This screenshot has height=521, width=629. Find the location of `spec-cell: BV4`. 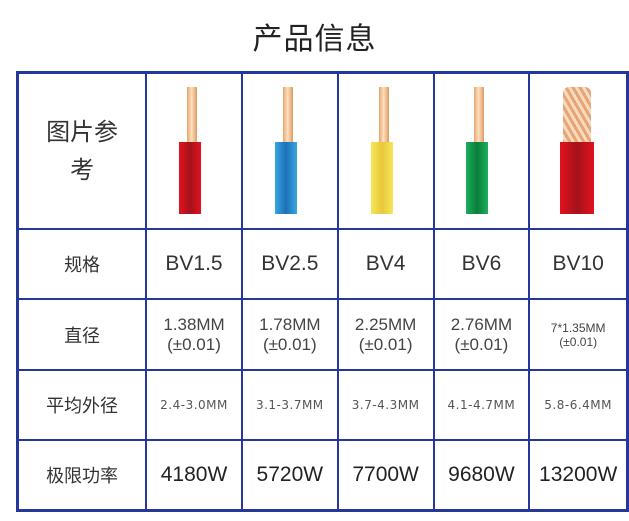

spec-cell: BV4 is located at coordinates (385, 264).